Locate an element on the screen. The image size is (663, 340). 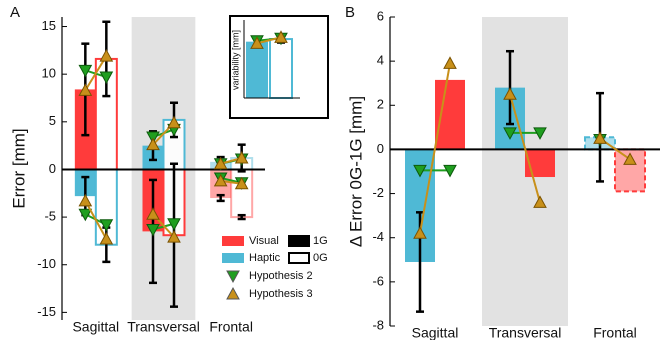
y-axis-label: Δ Error 0G-1G [mm] is located at coordinates (355, 171).